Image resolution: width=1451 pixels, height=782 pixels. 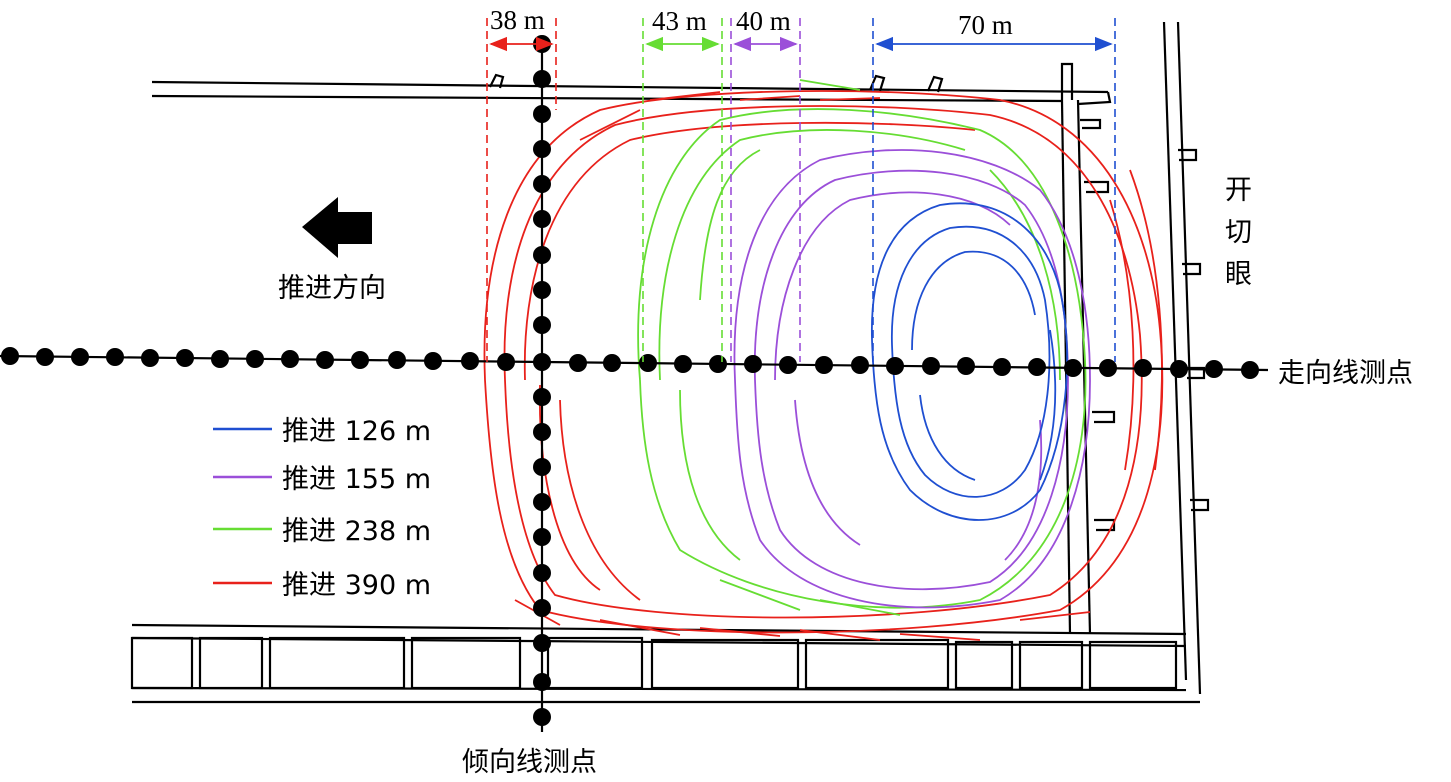 I want to click on dimension-70m: 70 m, so click(x=985, y=25).